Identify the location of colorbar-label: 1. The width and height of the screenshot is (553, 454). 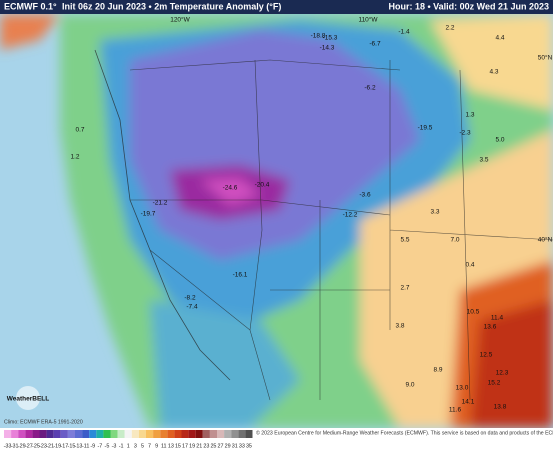
(128, 446).